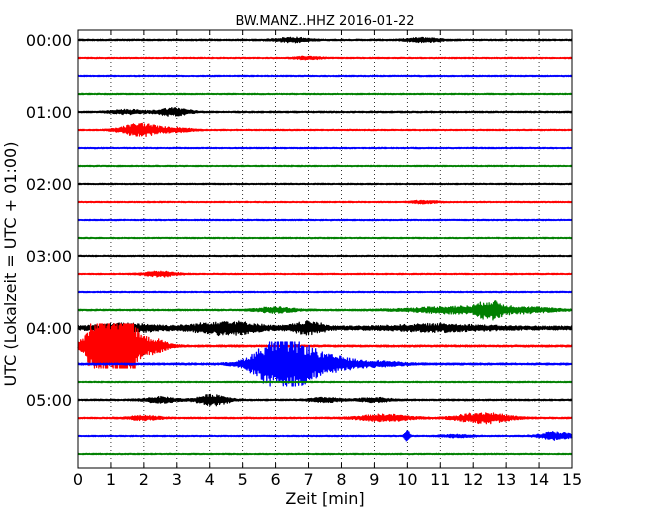  Describe the element at coordinates (324, 21) in the screenshot. I see `chart-title: BW.MANZ..HHZ 2016-01-22` at that location.